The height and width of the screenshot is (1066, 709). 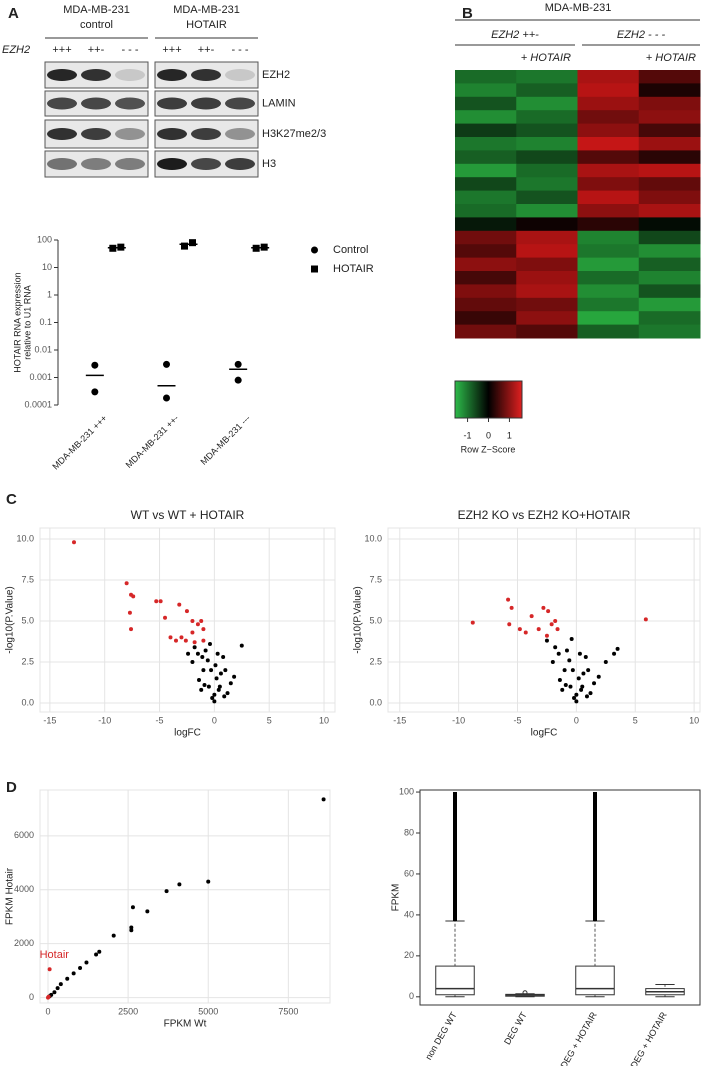 I want to click on y-tick-label: 2.5, so click(x=27, y=661).